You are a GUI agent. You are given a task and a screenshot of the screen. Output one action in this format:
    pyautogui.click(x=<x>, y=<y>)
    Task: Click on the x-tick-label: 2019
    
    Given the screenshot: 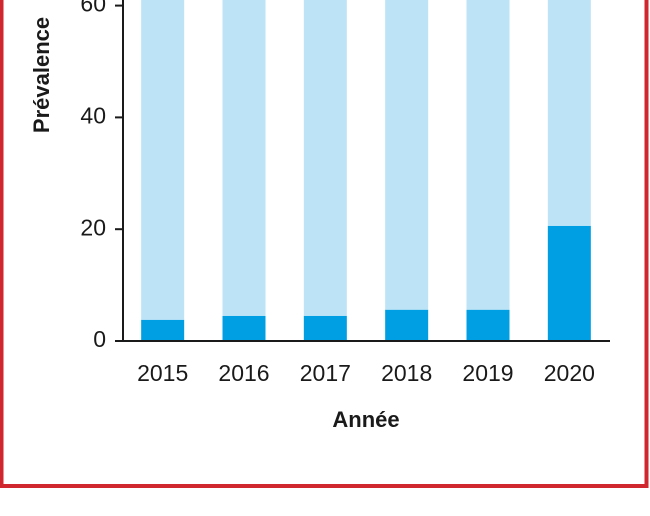 What is the action you would take?
    pyautogui.click(x=487, y=373)
    